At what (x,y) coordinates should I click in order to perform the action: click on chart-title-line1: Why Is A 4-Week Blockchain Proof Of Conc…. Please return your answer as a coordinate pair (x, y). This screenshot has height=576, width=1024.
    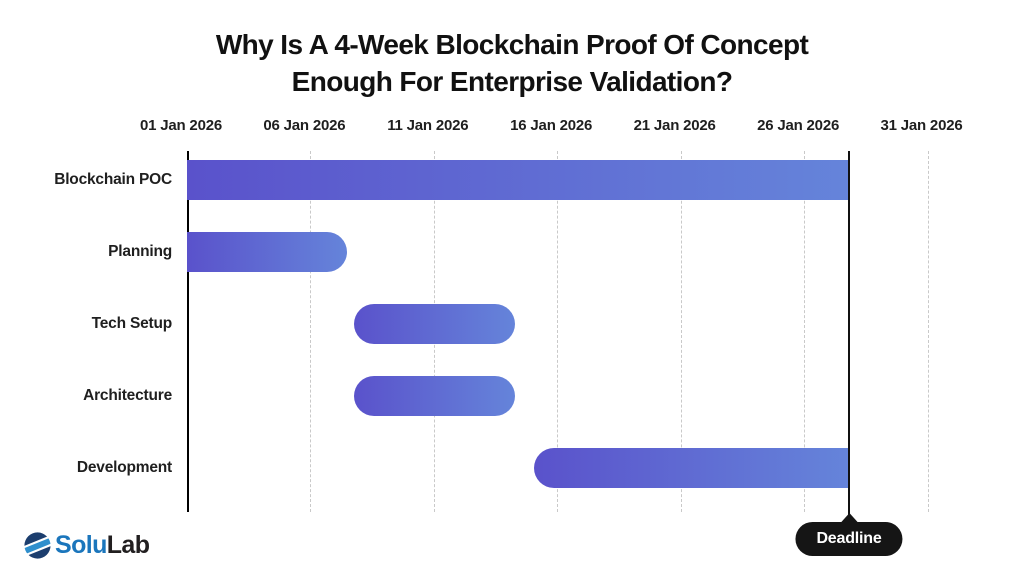
    Looking at the image, I should click on (512, 44).